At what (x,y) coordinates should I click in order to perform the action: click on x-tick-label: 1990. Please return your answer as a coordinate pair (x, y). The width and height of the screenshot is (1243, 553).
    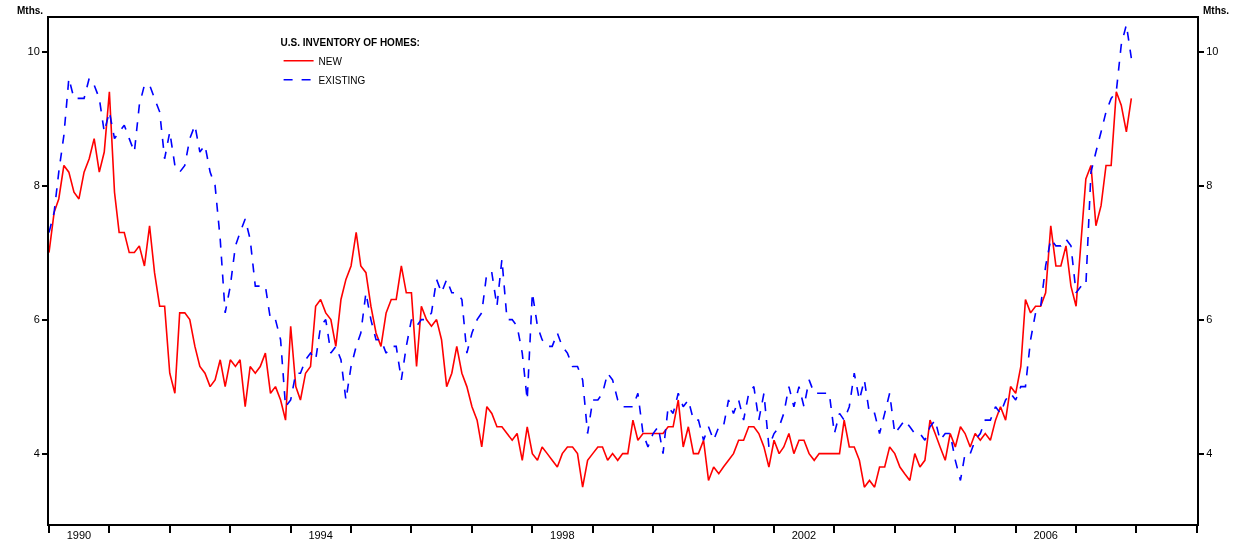
    Looking at the image, I should click on (79, 535).